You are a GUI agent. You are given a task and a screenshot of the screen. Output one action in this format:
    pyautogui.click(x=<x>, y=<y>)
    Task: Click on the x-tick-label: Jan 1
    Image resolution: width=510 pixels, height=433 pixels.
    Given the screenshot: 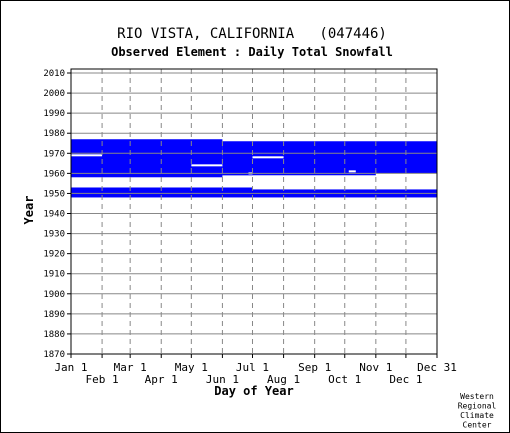 What is the action you would take?
    pyautogui.click(x=70, y=367)
    